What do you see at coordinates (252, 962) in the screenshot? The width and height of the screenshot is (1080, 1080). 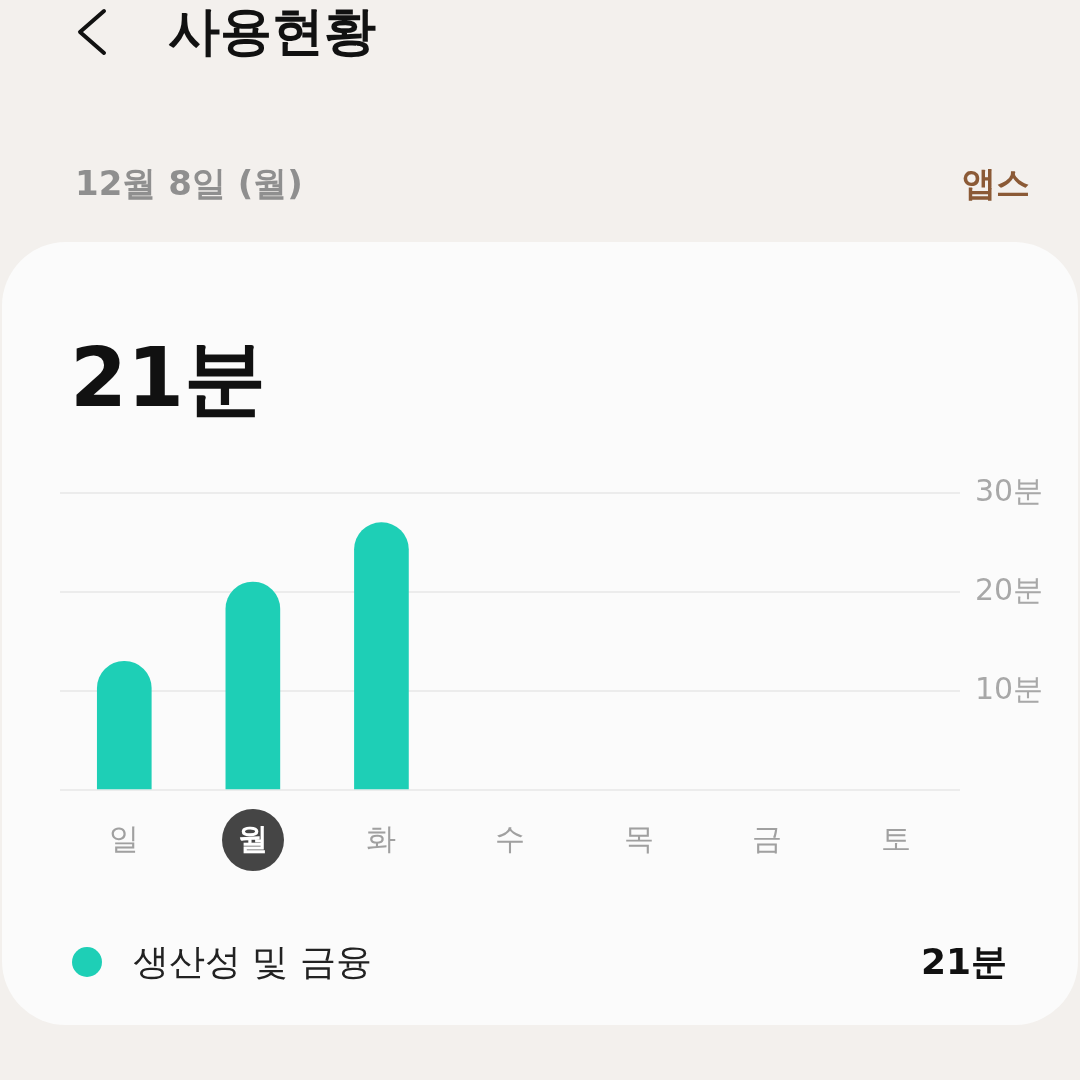 I see `legend-label: 생산성 및 금융` at bounding box center [252, 962].